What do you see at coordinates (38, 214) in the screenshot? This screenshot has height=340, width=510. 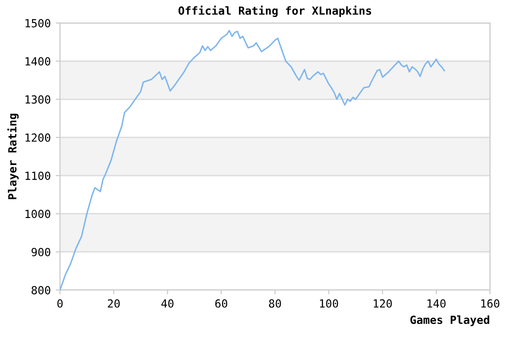 I see `y-tick-label: 1000` at bounding box center [38, 214].